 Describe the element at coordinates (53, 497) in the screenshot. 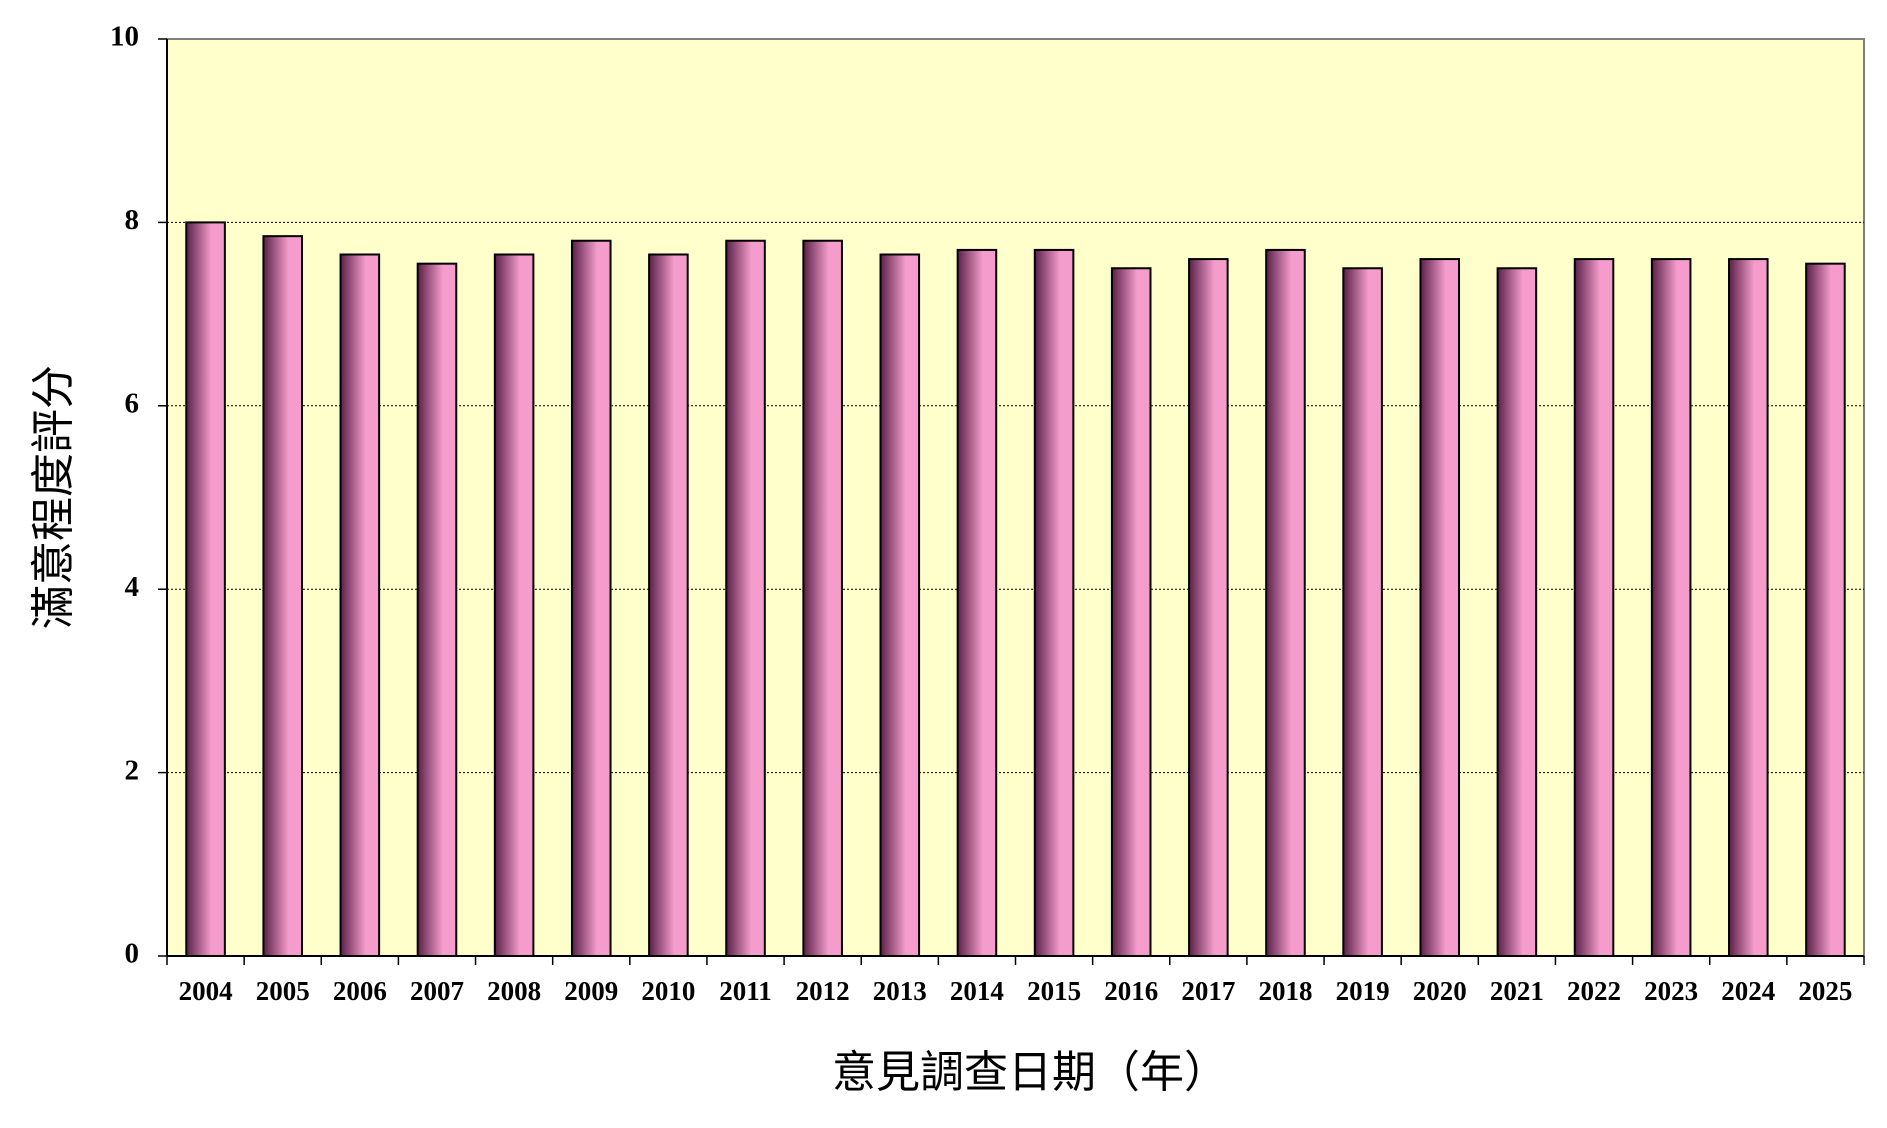

I see `y-axis-title: 滿意程度評分` at that location.